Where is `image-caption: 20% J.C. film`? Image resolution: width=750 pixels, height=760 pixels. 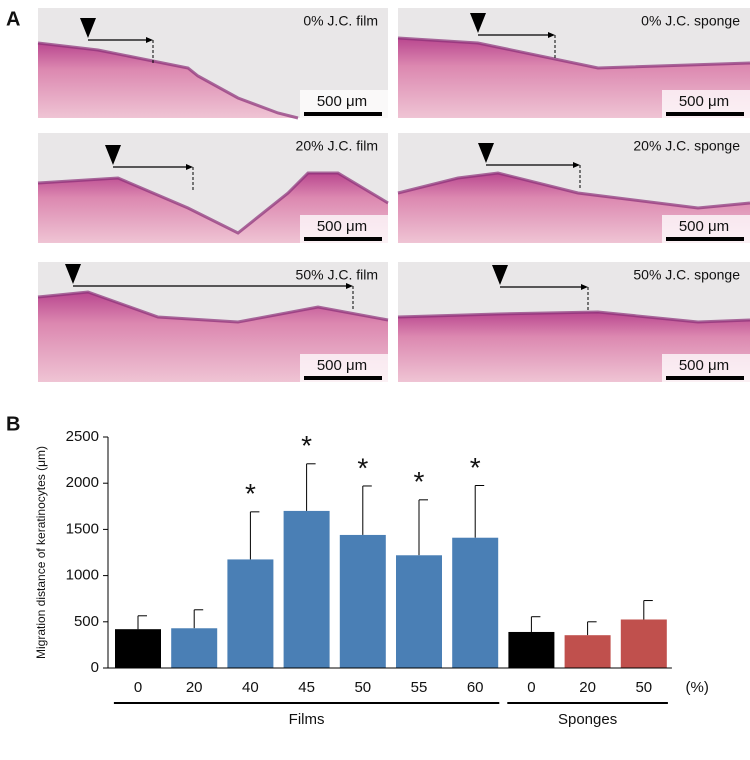 image-caption: 20% J.C. film is located at coordinates (337, 146).